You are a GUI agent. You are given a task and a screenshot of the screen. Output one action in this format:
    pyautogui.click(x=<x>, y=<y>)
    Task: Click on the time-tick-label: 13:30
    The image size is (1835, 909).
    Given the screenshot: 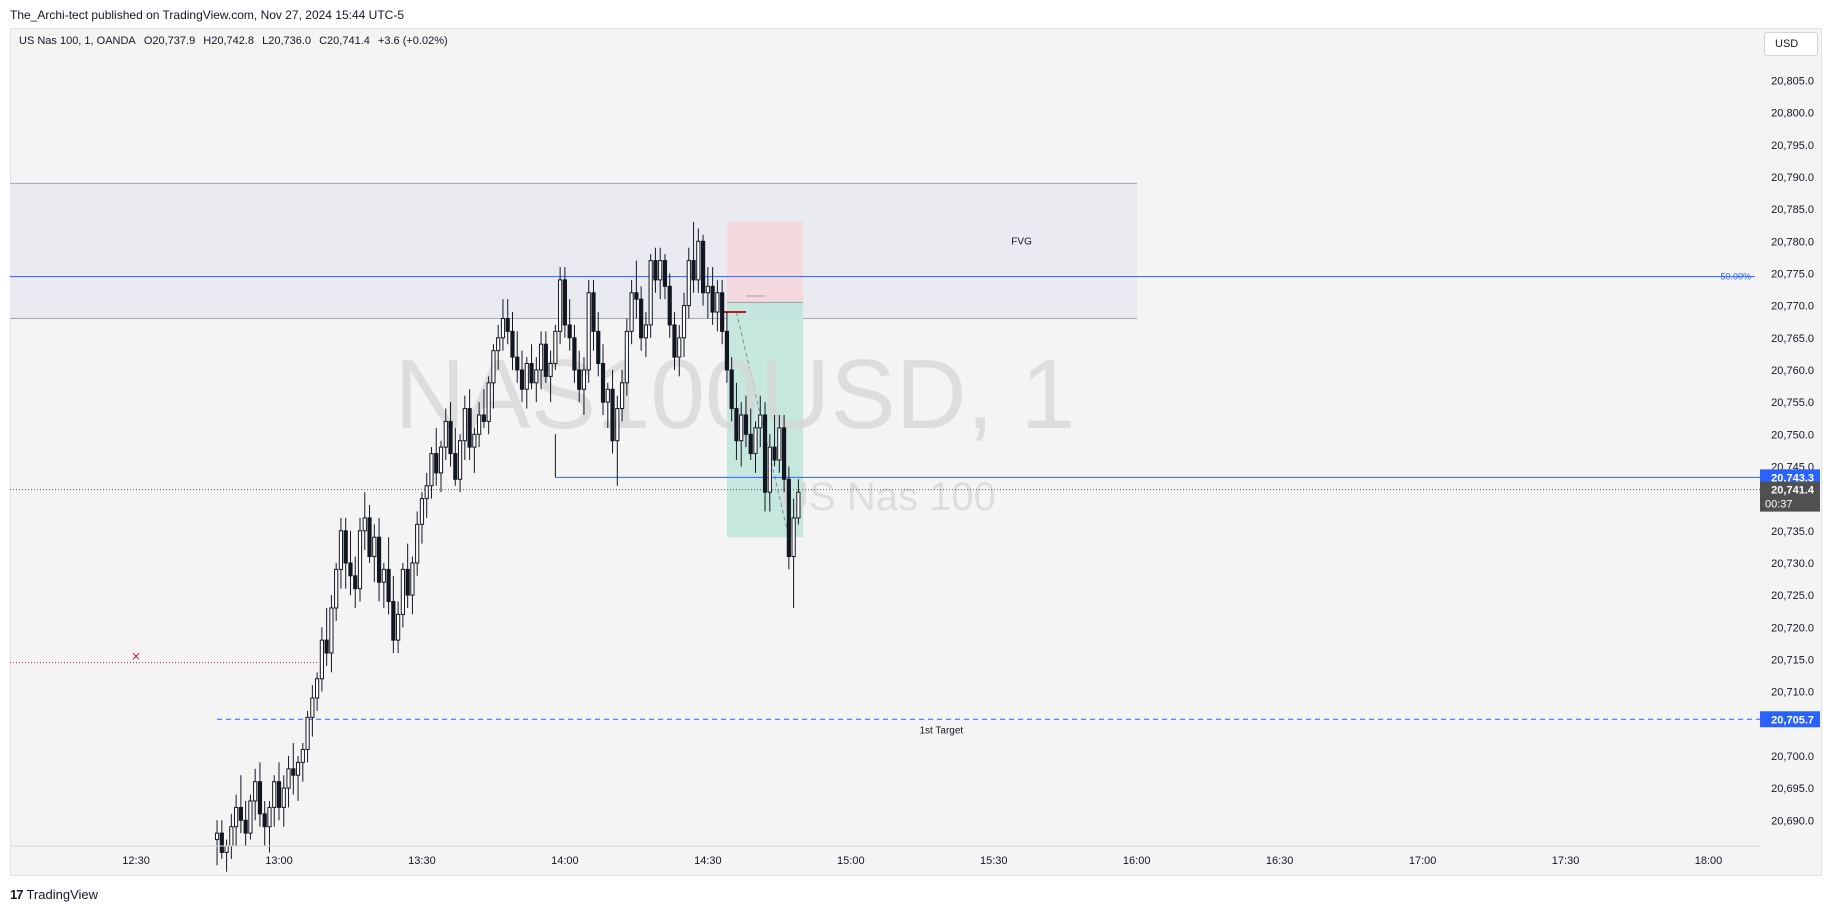 What is the action you would take?
    pyautogui.click(x=422, y=861)
    